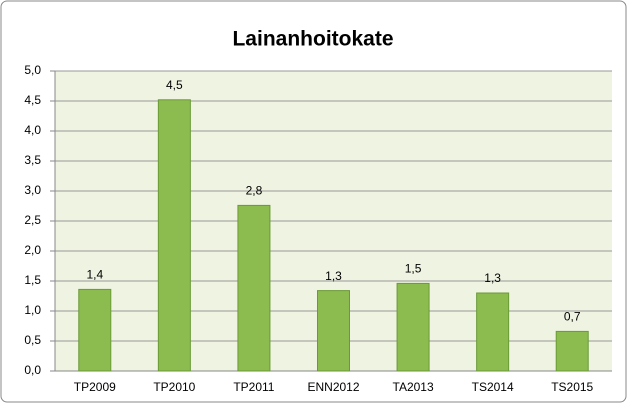  What do you see at coordinates (413, 269) in the screenshot?
I see `data-label: 1,5` at bounding box center [413, 269].